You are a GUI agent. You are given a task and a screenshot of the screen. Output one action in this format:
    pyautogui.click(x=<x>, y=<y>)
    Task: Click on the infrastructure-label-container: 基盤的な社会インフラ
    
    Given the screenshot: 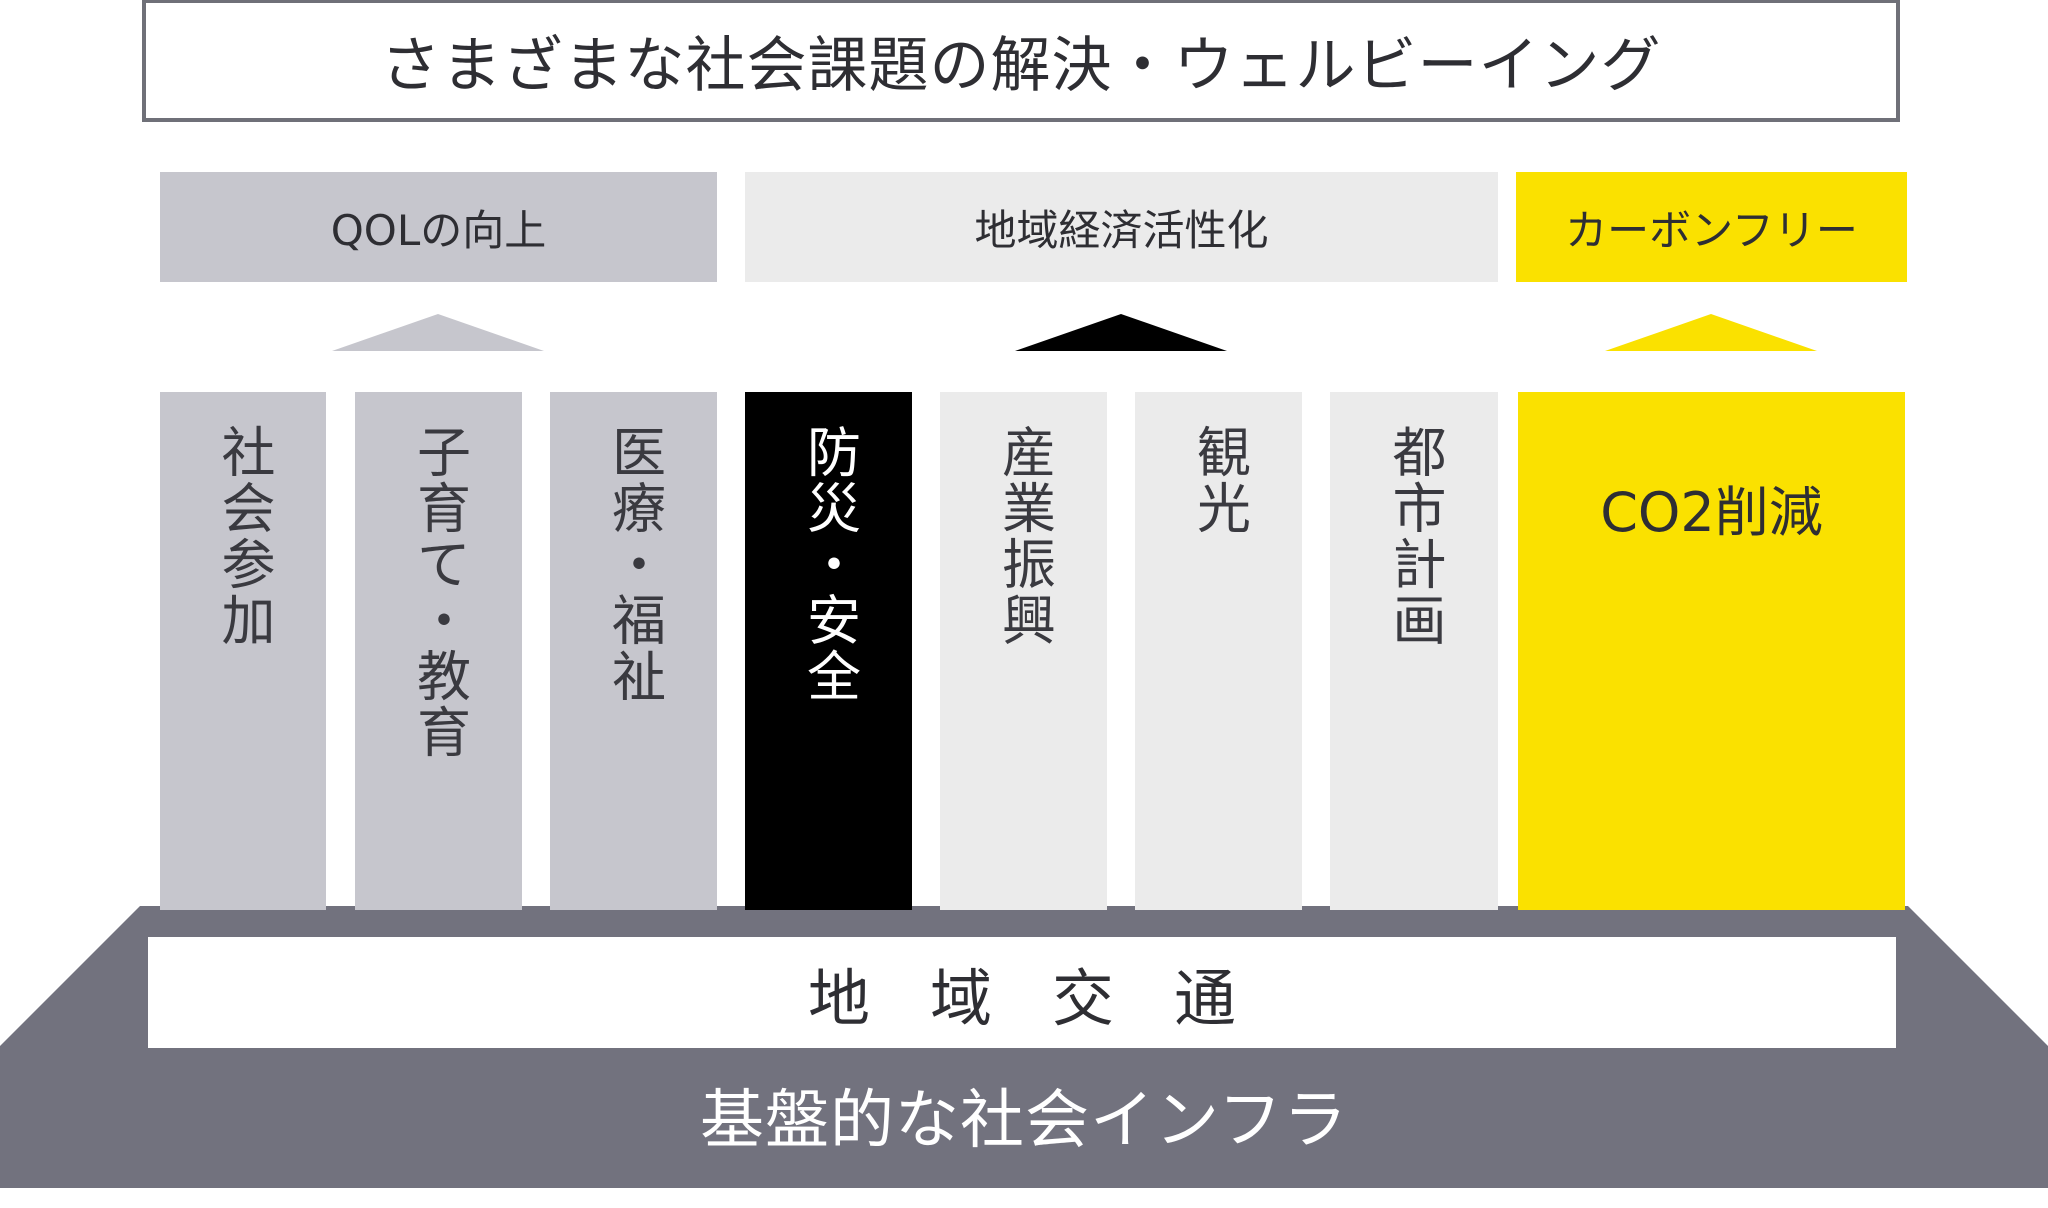 What is the action you would take?
    pyautogui.click(x=1024, y=1115)
    